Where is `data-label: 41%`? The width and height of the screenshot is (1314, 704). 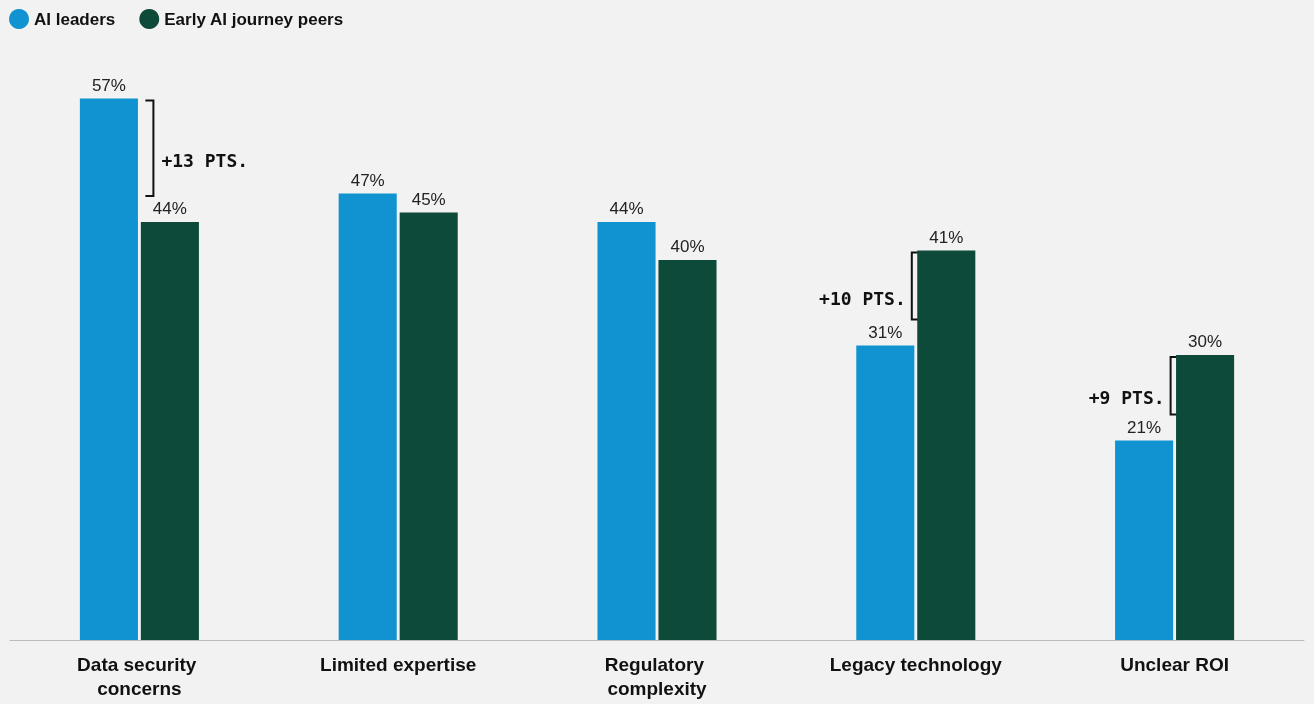 data-label: 41% is located at coordinates (946, 237).